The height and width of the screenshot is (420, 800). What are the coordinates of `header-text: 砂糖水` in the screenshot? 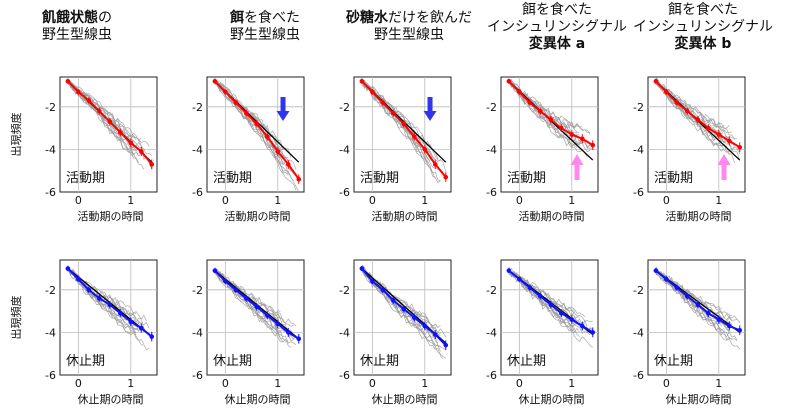 It's located at (367, 18).